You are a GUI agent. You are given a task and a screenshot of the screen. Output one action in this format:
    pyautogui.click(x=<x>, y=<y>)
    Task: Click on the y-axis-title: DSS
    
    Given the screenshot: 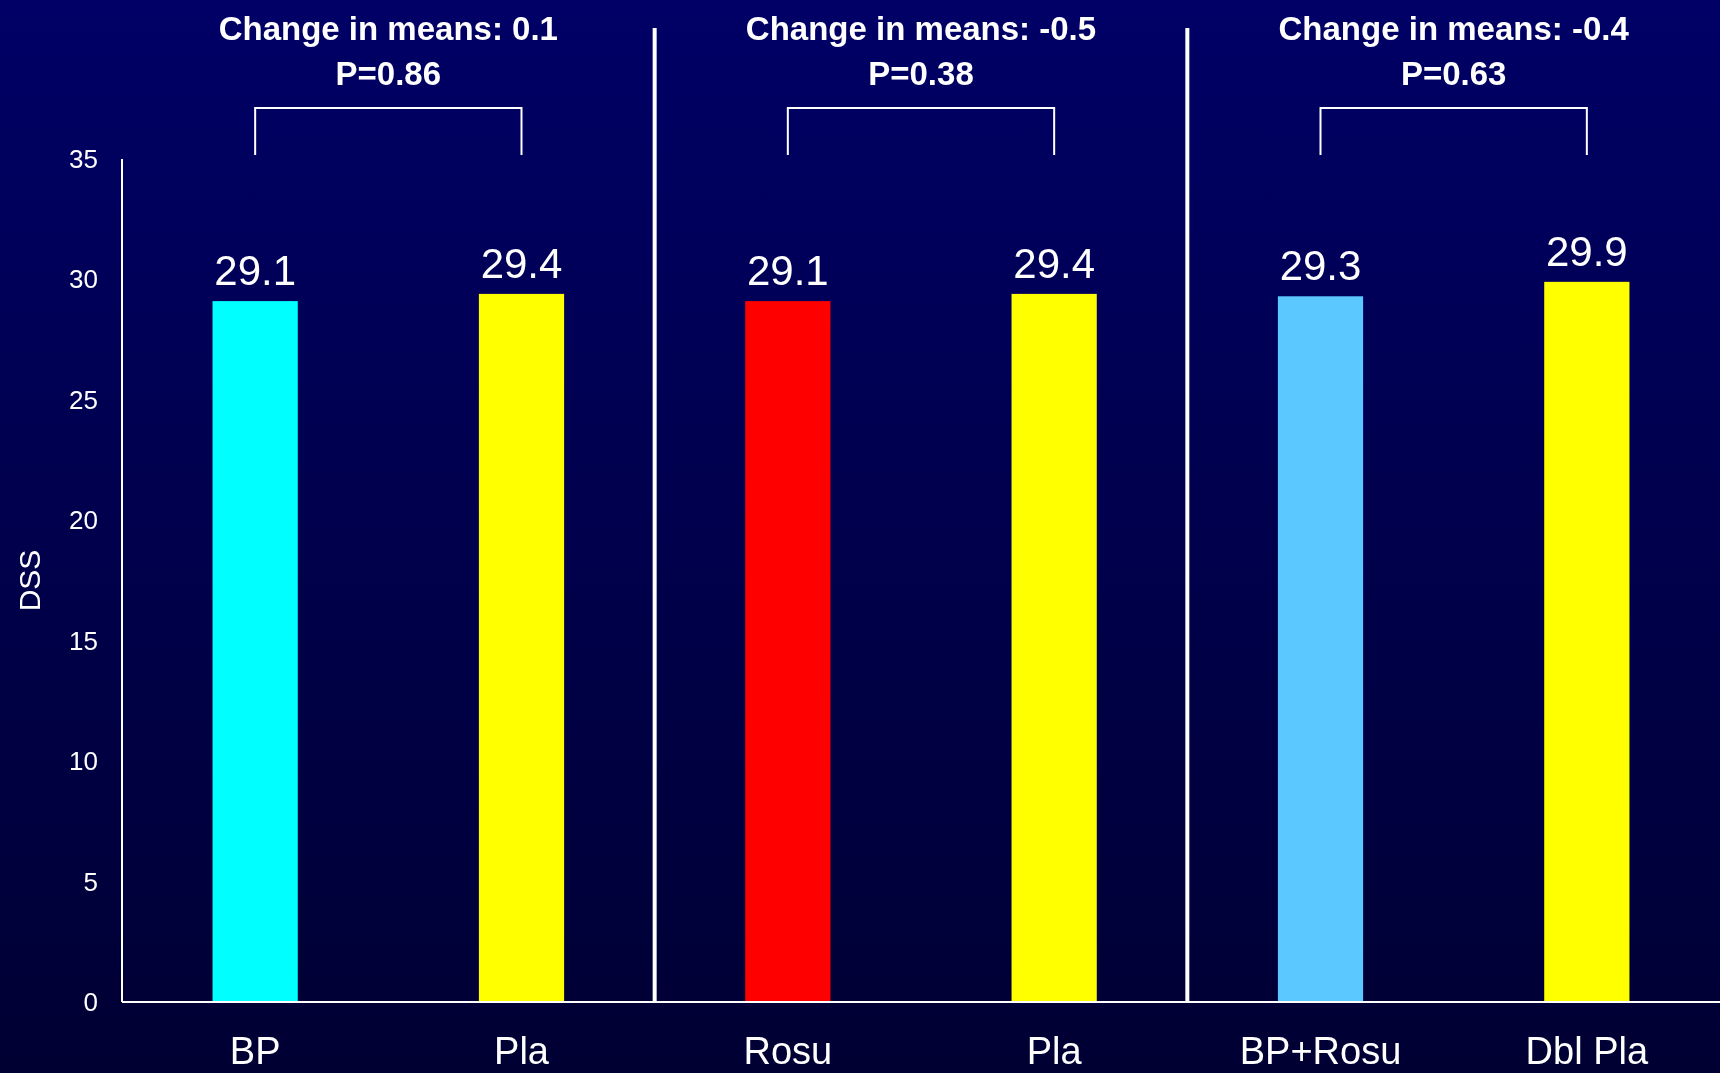 What is the action you would take?
    pyautogui.click(x=29, y=580)
    